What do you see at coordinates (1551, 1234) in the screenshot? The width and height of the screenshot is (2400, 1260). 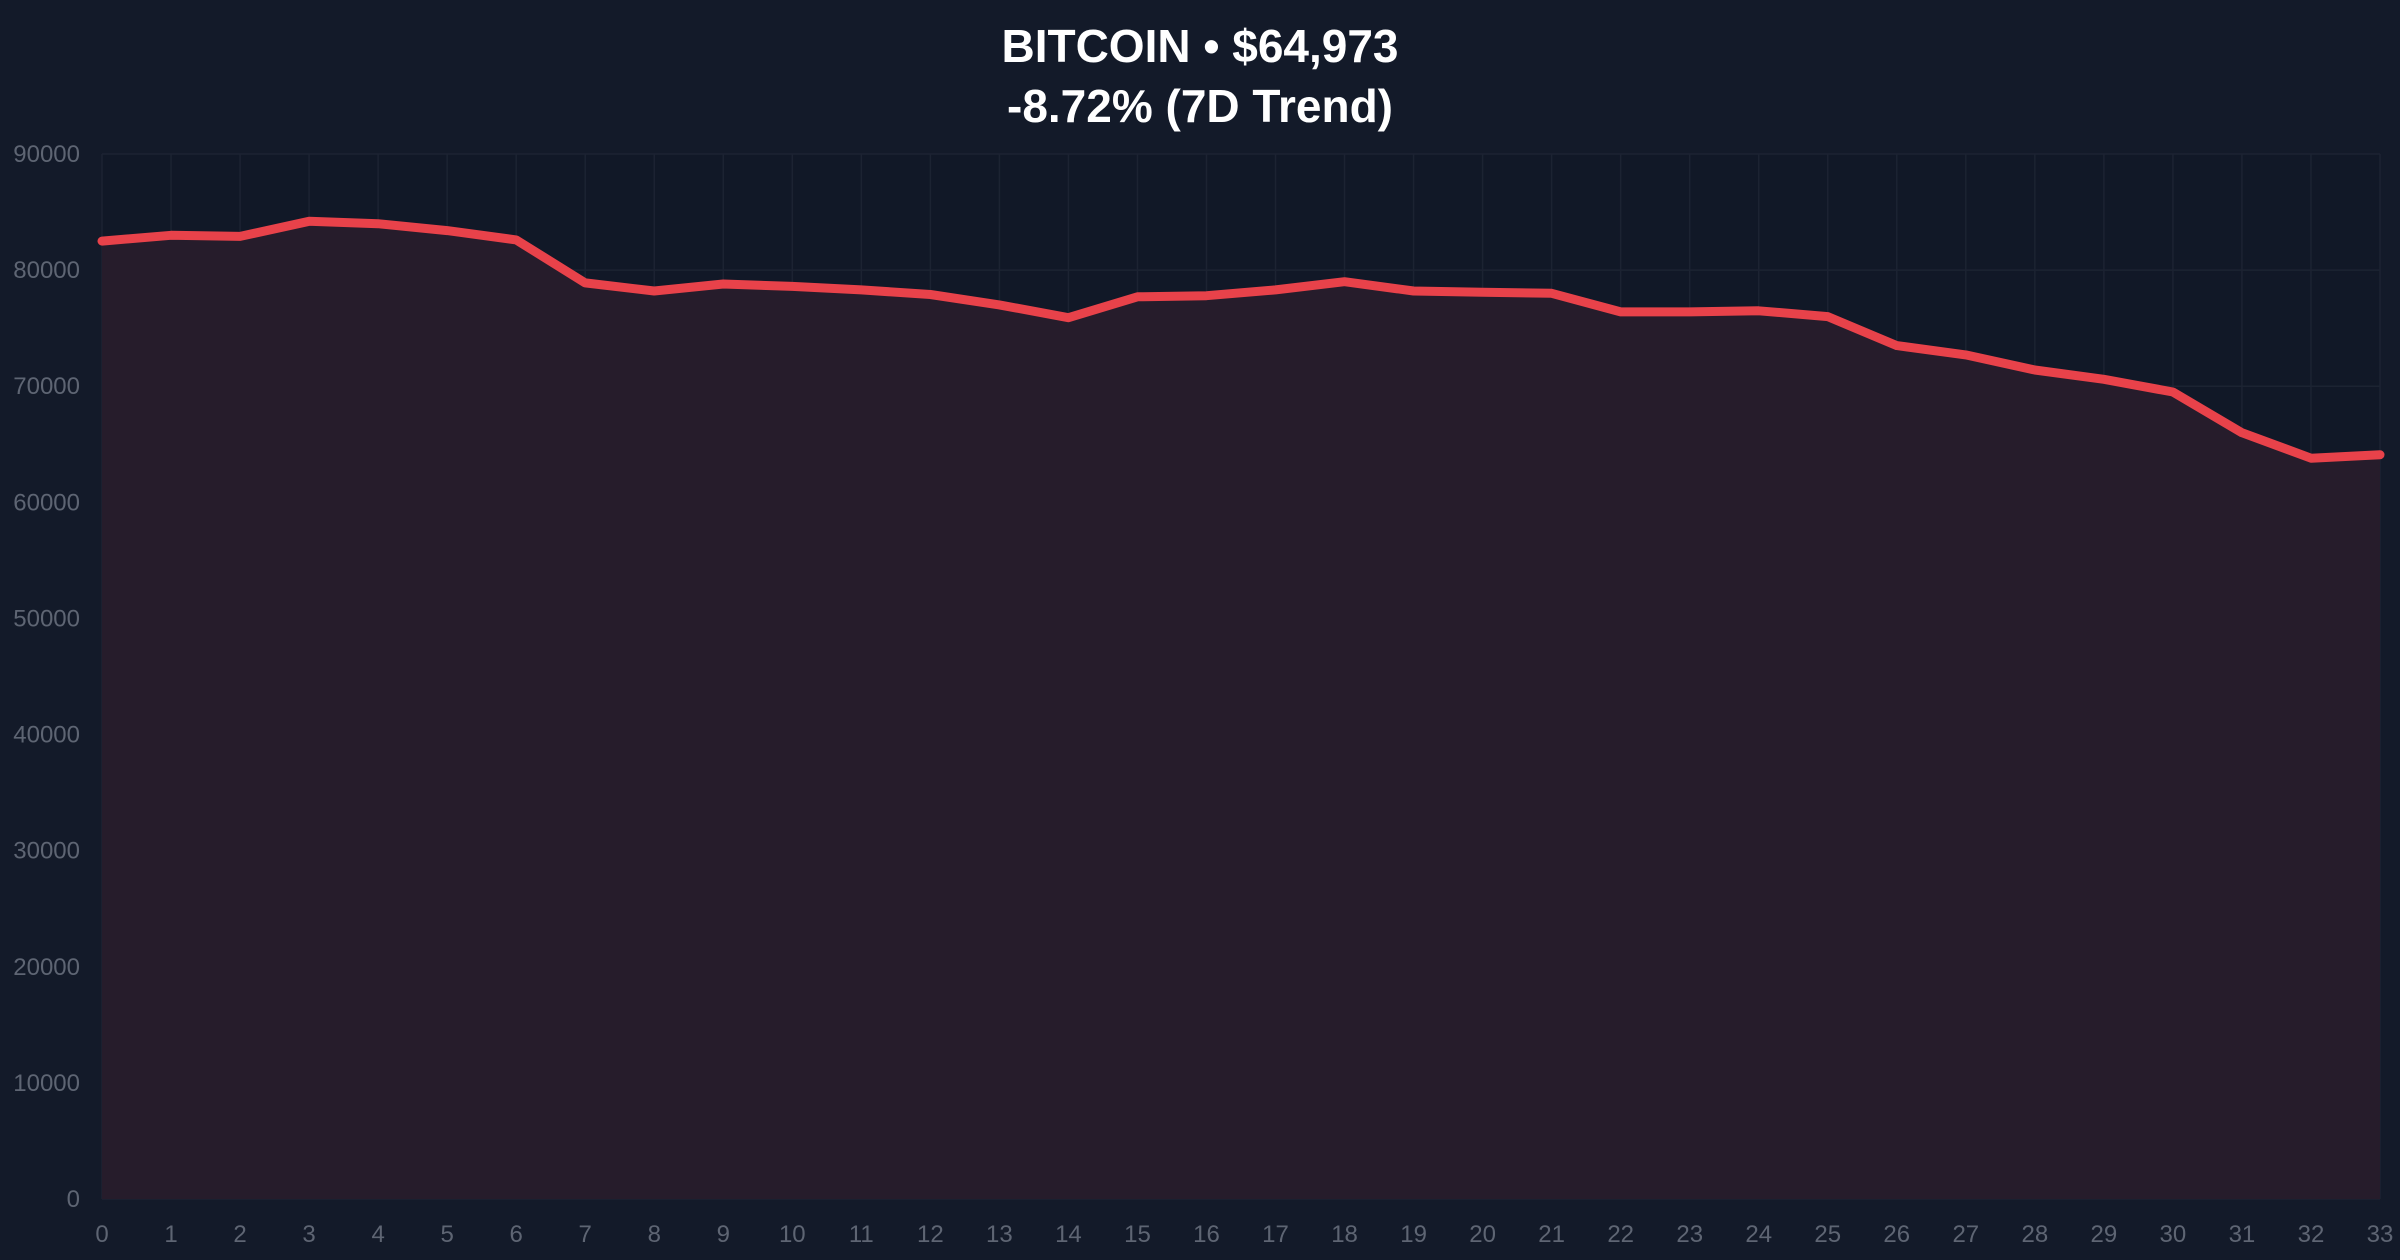 I see `x-tick-label: 21` at bounding box center [1551, 1234].